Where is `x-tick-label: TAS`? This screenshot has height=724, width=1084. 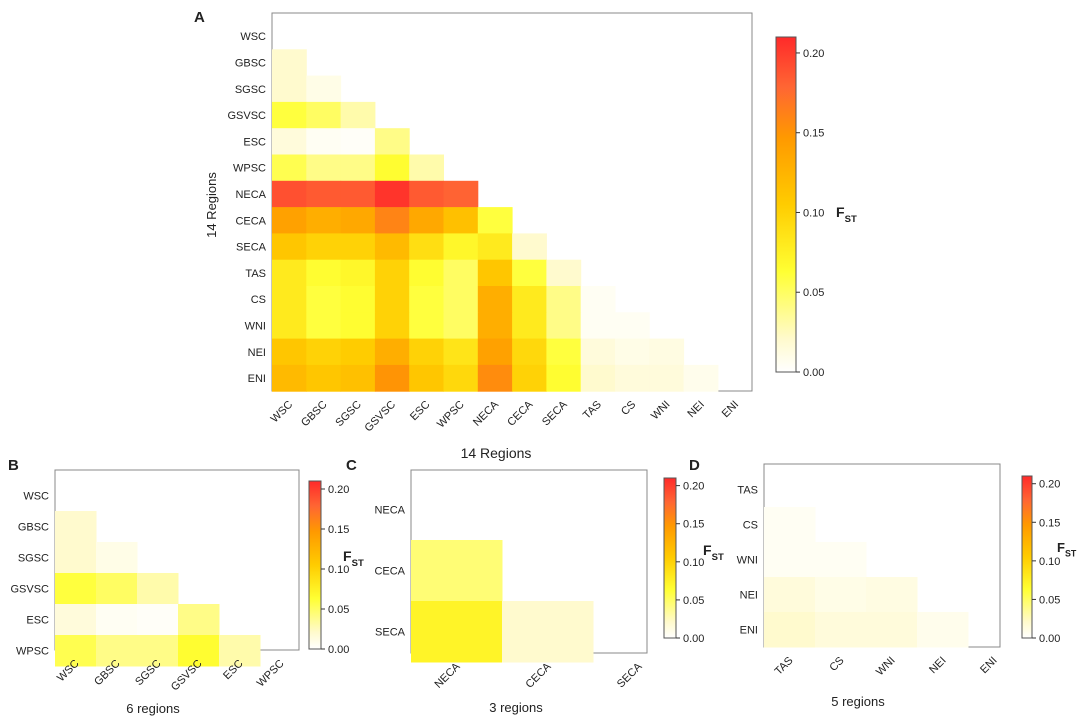 x-tick-label: TAS is located at coordinates (592, 410).